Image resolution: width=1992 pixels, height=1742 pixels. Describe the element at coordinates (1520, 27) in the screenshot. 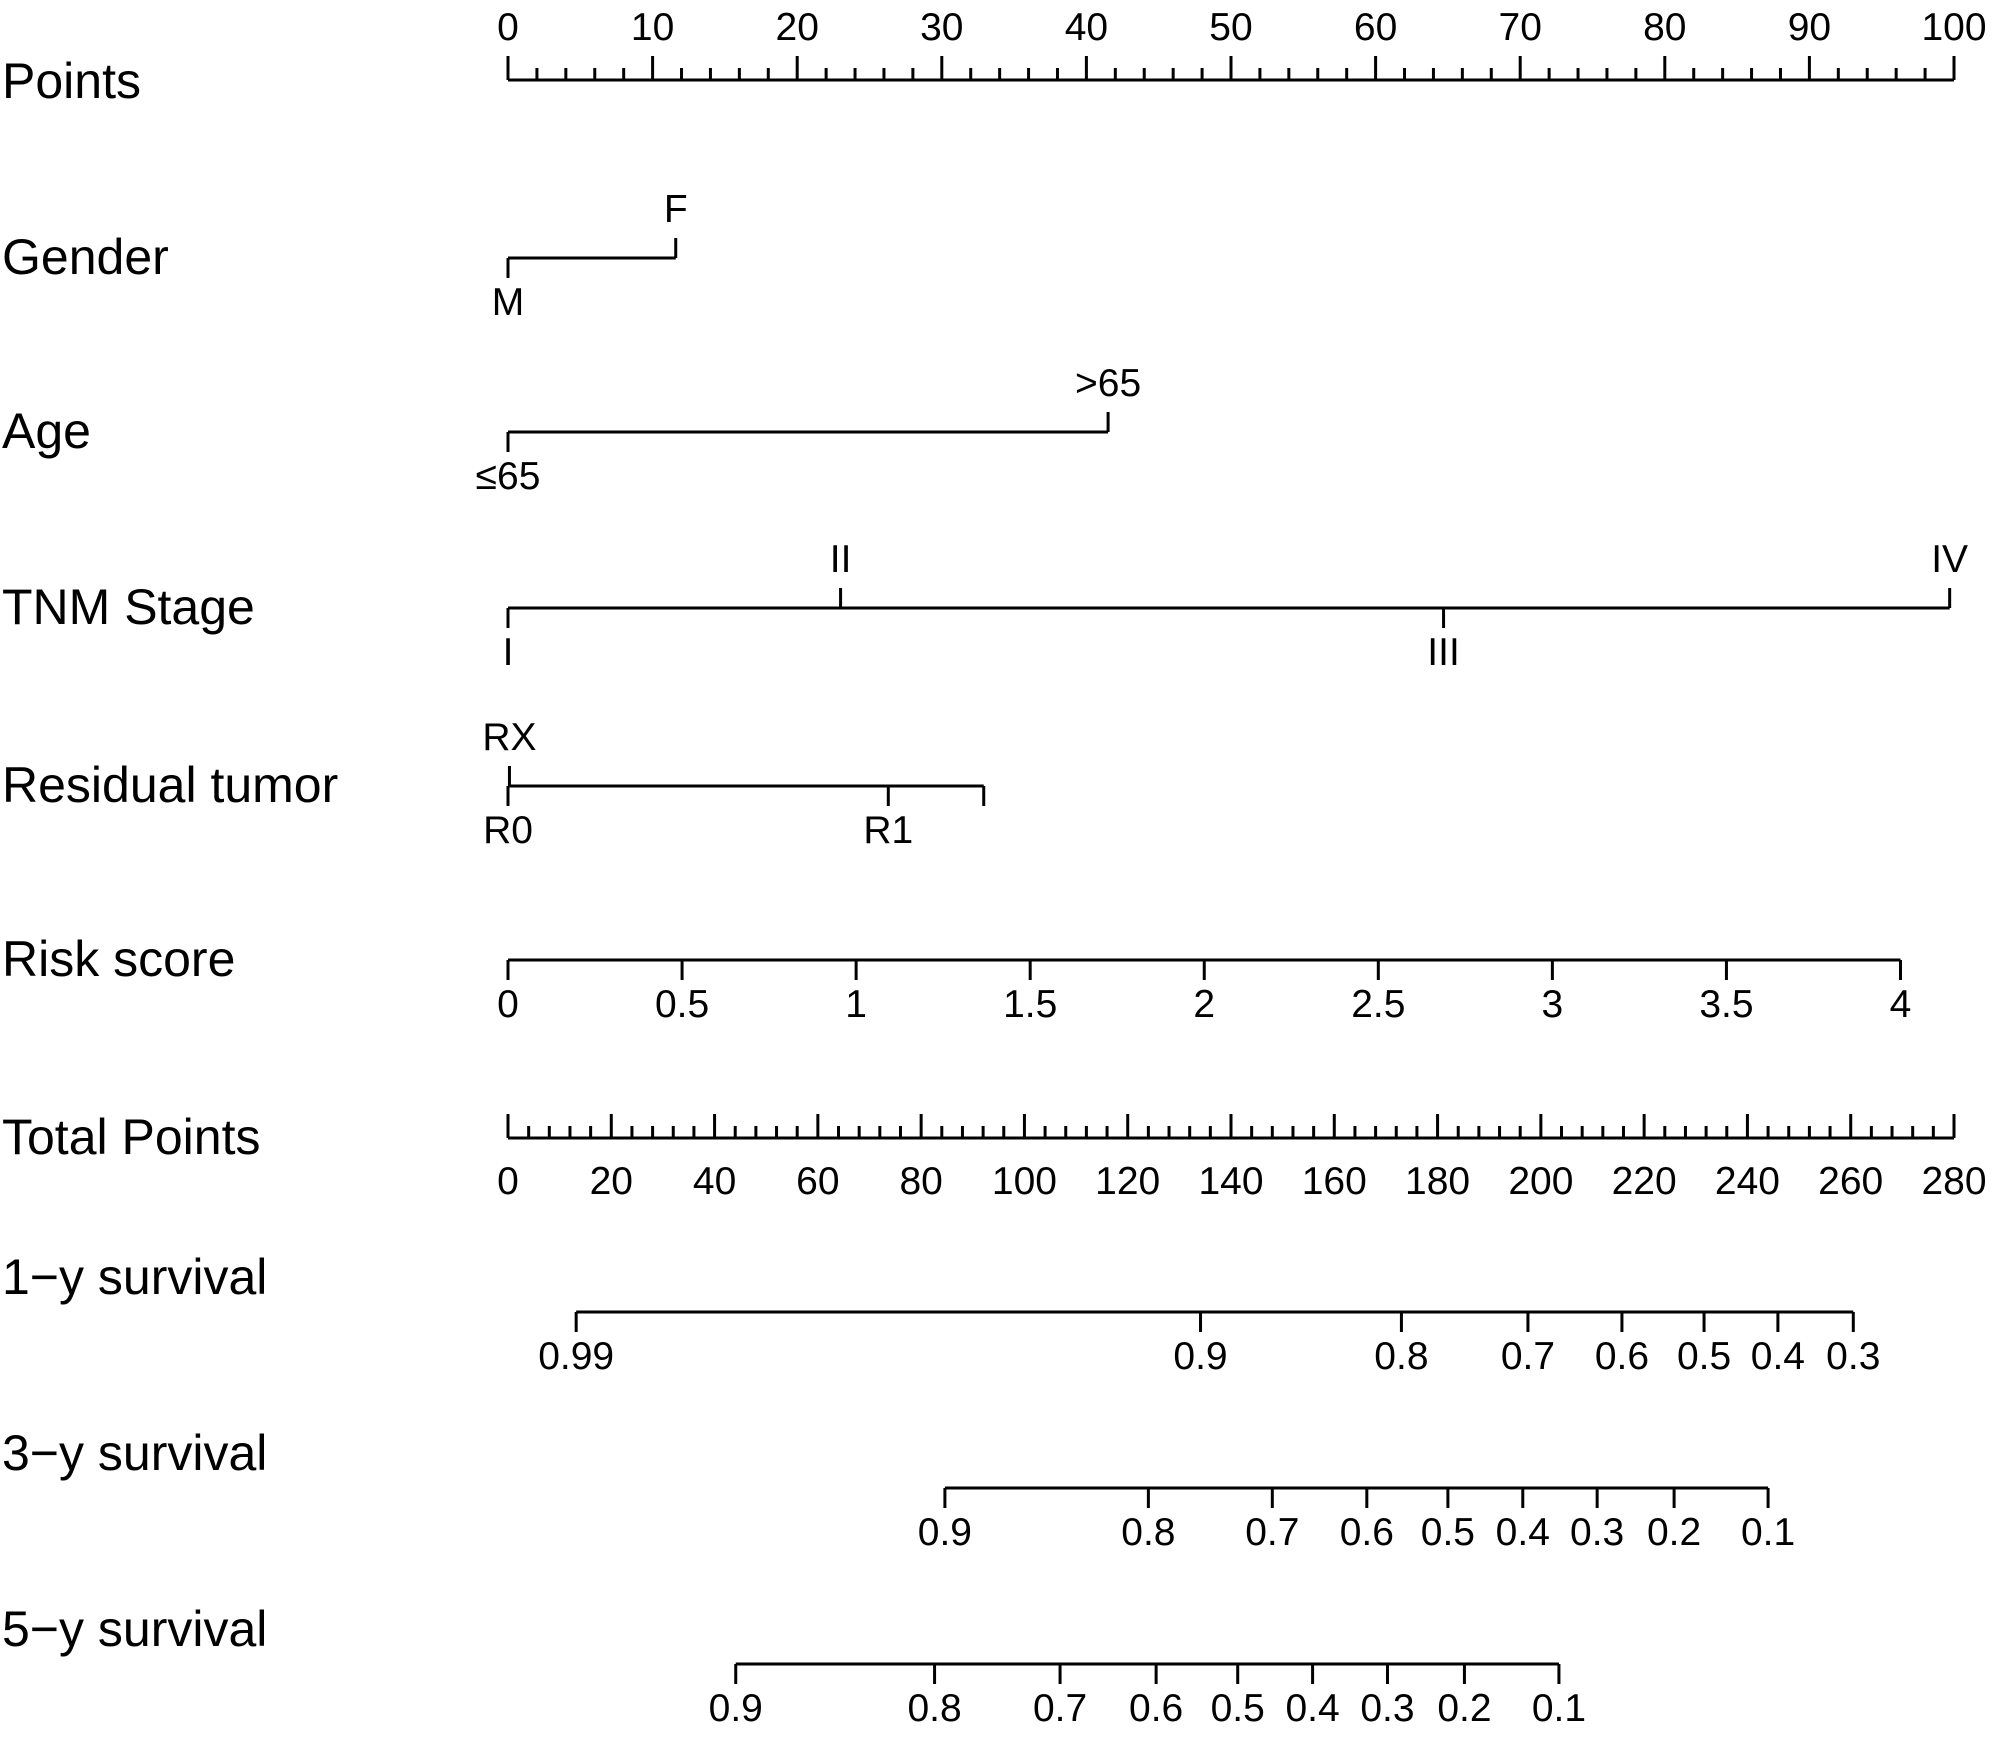

I see `points-tick-label: 70` at that location.